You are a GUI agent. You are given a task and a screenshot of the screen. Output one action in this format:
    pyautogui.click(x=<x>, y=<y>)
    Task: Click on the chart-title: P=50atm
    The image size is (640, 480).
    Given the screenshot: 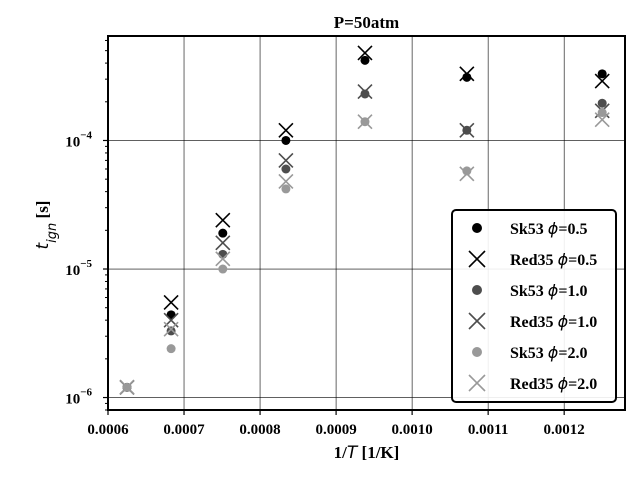 What is the action you would take?
    pyautogui.click(x=366, y=22)
    